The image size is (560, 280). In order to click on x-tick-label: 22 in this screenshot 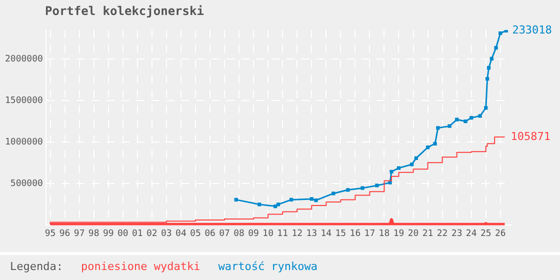, I will do `click(442, 233)`.